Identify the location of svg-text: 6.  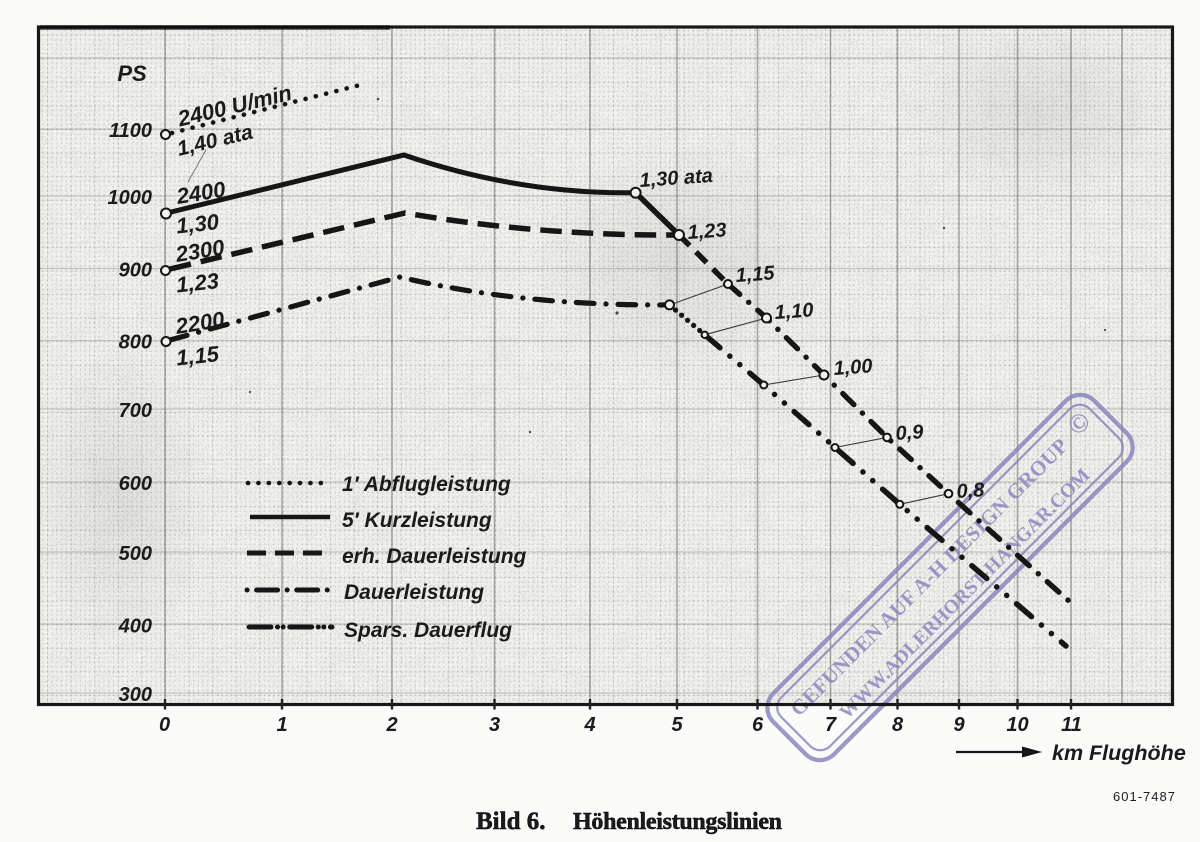
(758, 725).